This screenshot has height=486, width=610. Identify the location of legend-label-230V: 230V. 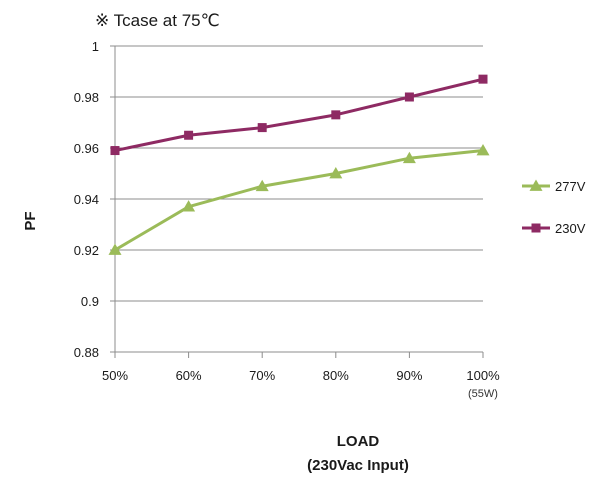
(570, 228).